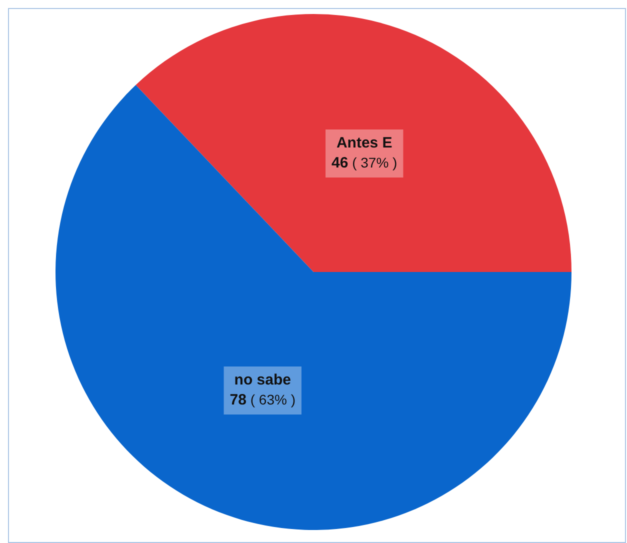  I want to click on slice-label: Antes E, so click(364, 143).